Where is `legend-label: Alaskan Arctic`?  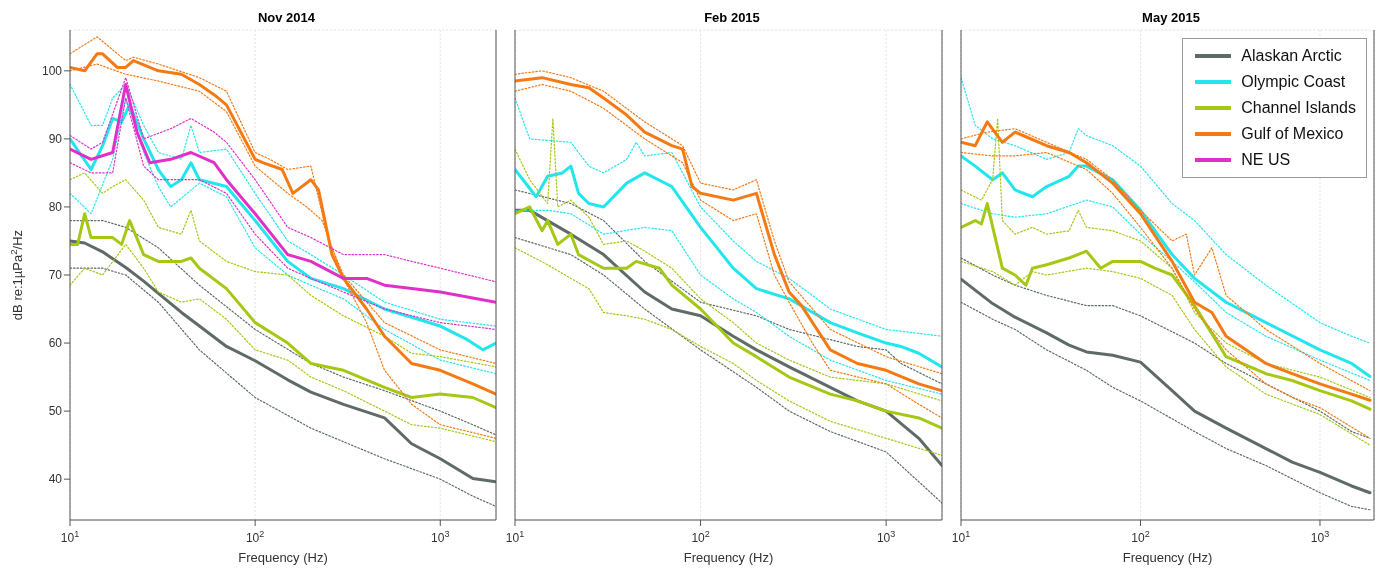
legend-label: Alaskan Arctic is located at coordinates (1291, 56).